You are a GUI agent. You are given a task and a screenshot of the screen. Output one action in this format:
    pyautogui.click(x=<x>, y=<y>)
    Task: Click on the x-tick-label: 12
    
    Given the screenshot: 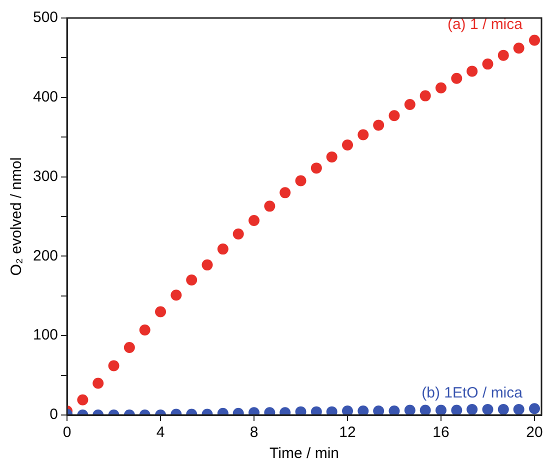 What is the action you would take?
    pyautogui.click(x=347, y=433)
    